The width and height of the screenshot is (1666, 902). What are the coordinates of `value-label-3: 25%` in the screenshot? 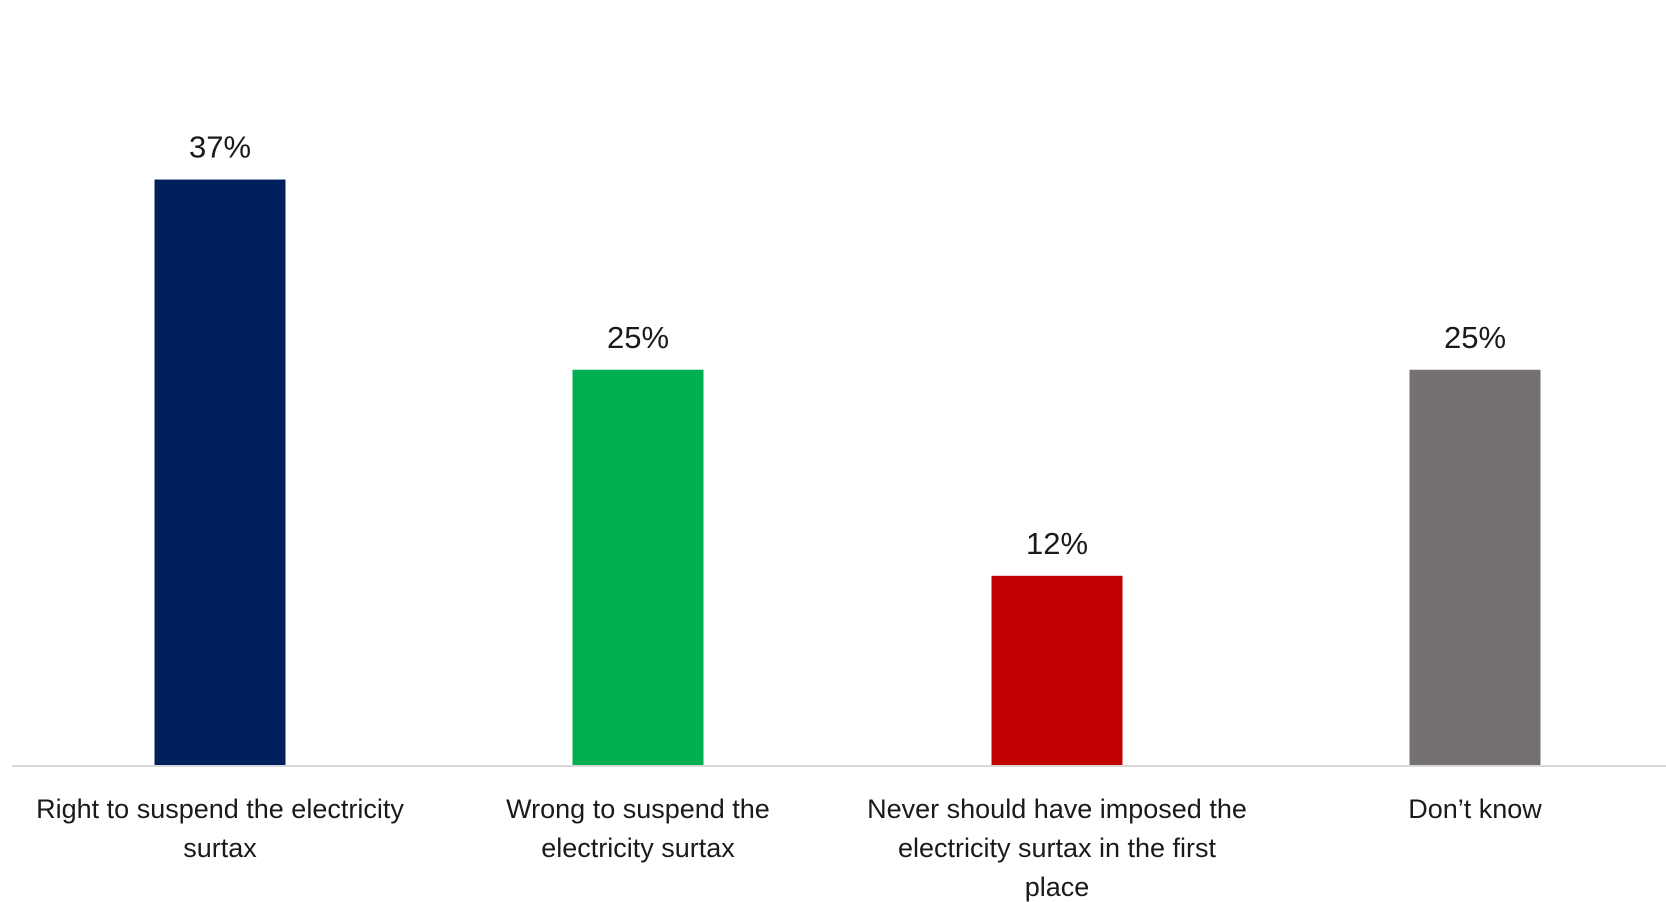 It's located at (1475, 337).